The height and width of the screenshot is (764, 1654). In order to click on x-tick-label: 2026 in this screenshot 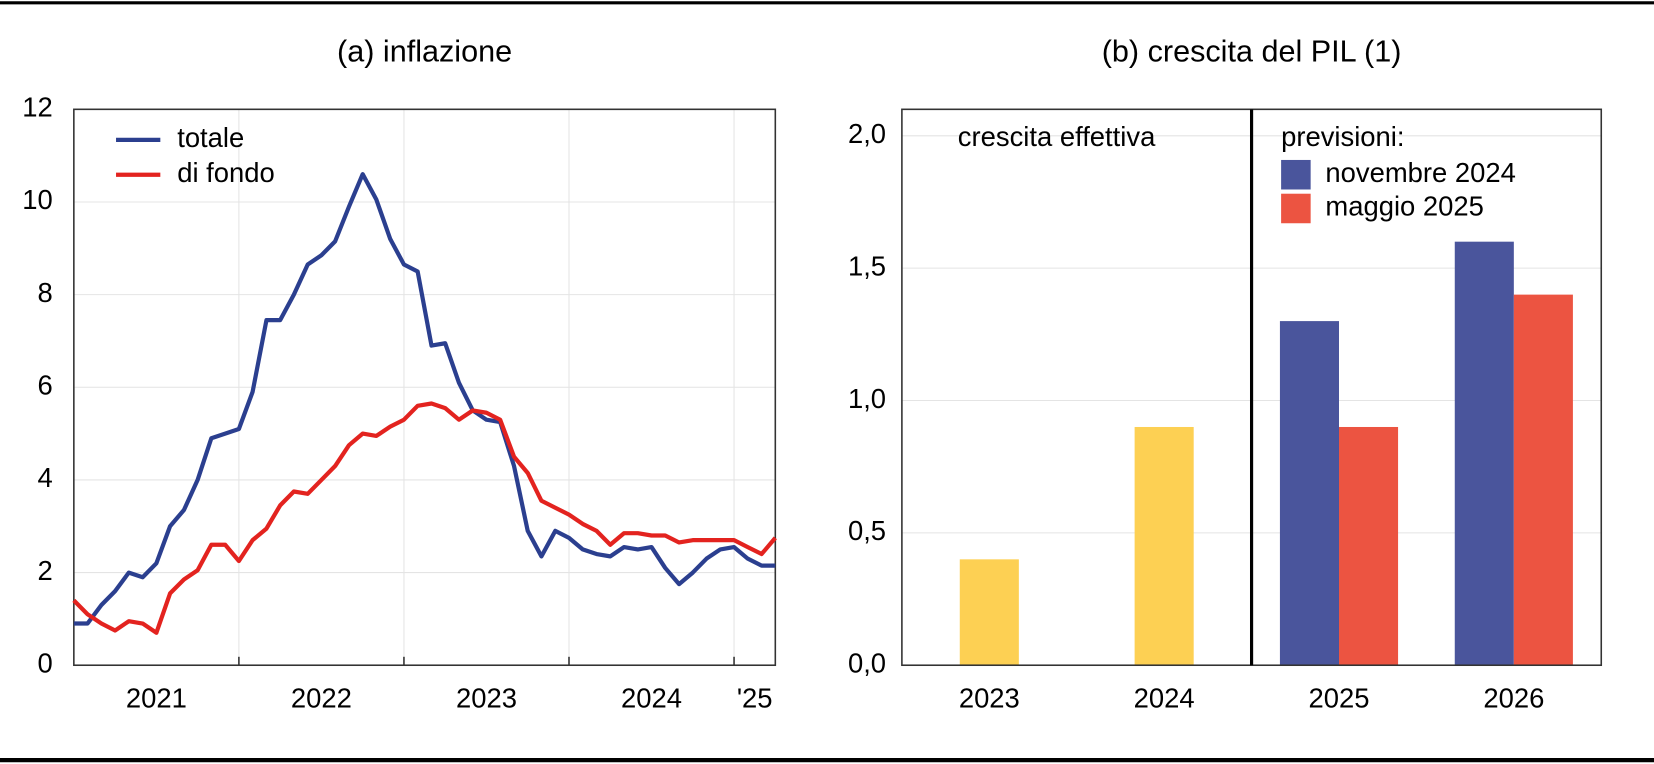, I will do `click(1513, 697)`.